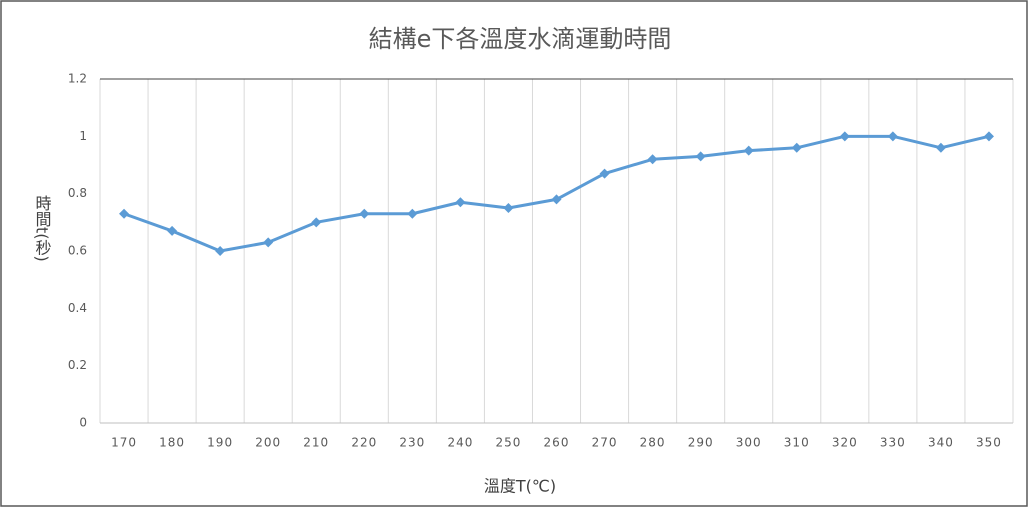  I want to click on y-tick-label: 0.6, so click(77, 251).